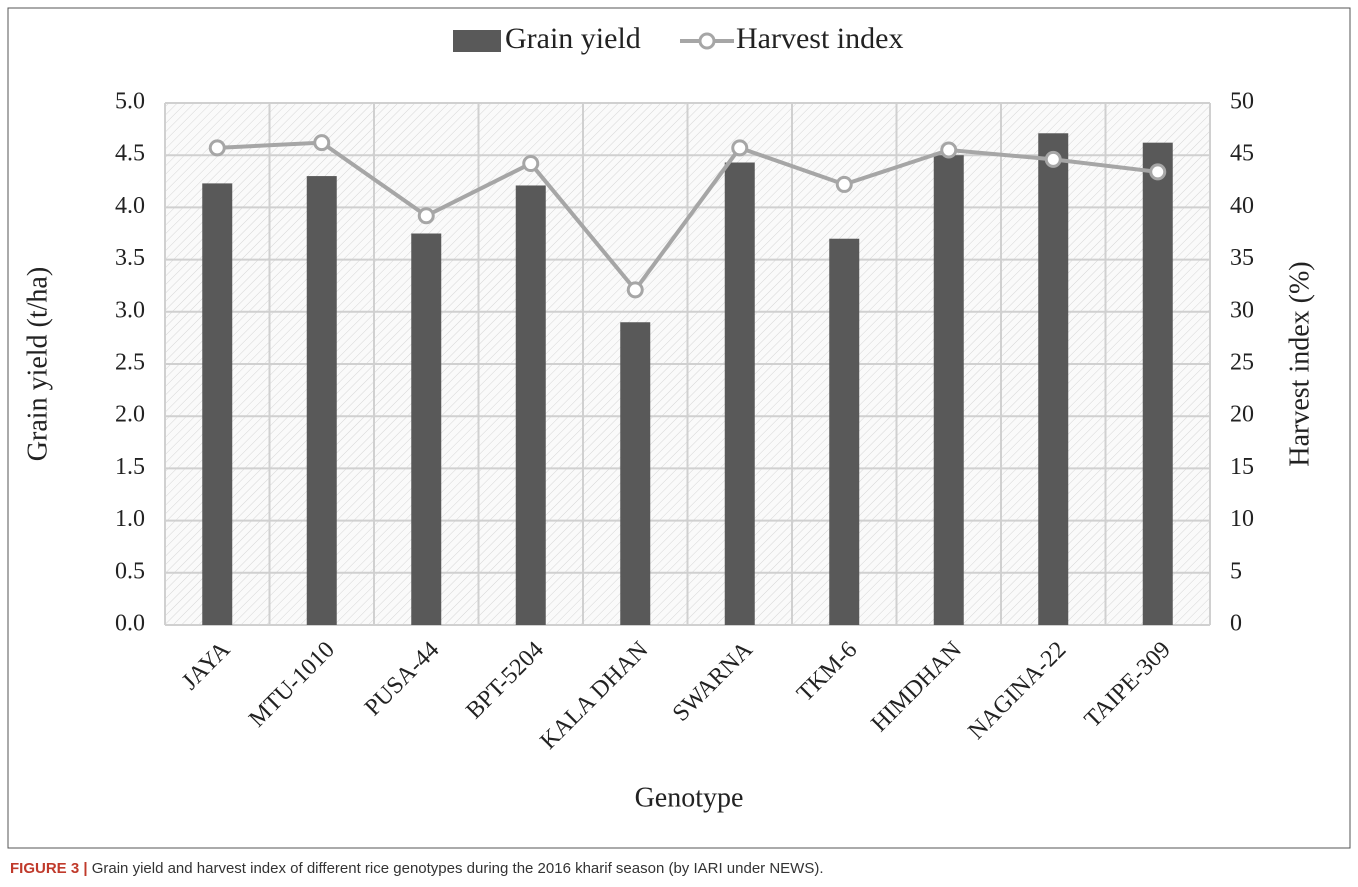  Describe the element at coordinates (130, 310) in the screenshot. I see `y-tick-label: 3.0` at that location.